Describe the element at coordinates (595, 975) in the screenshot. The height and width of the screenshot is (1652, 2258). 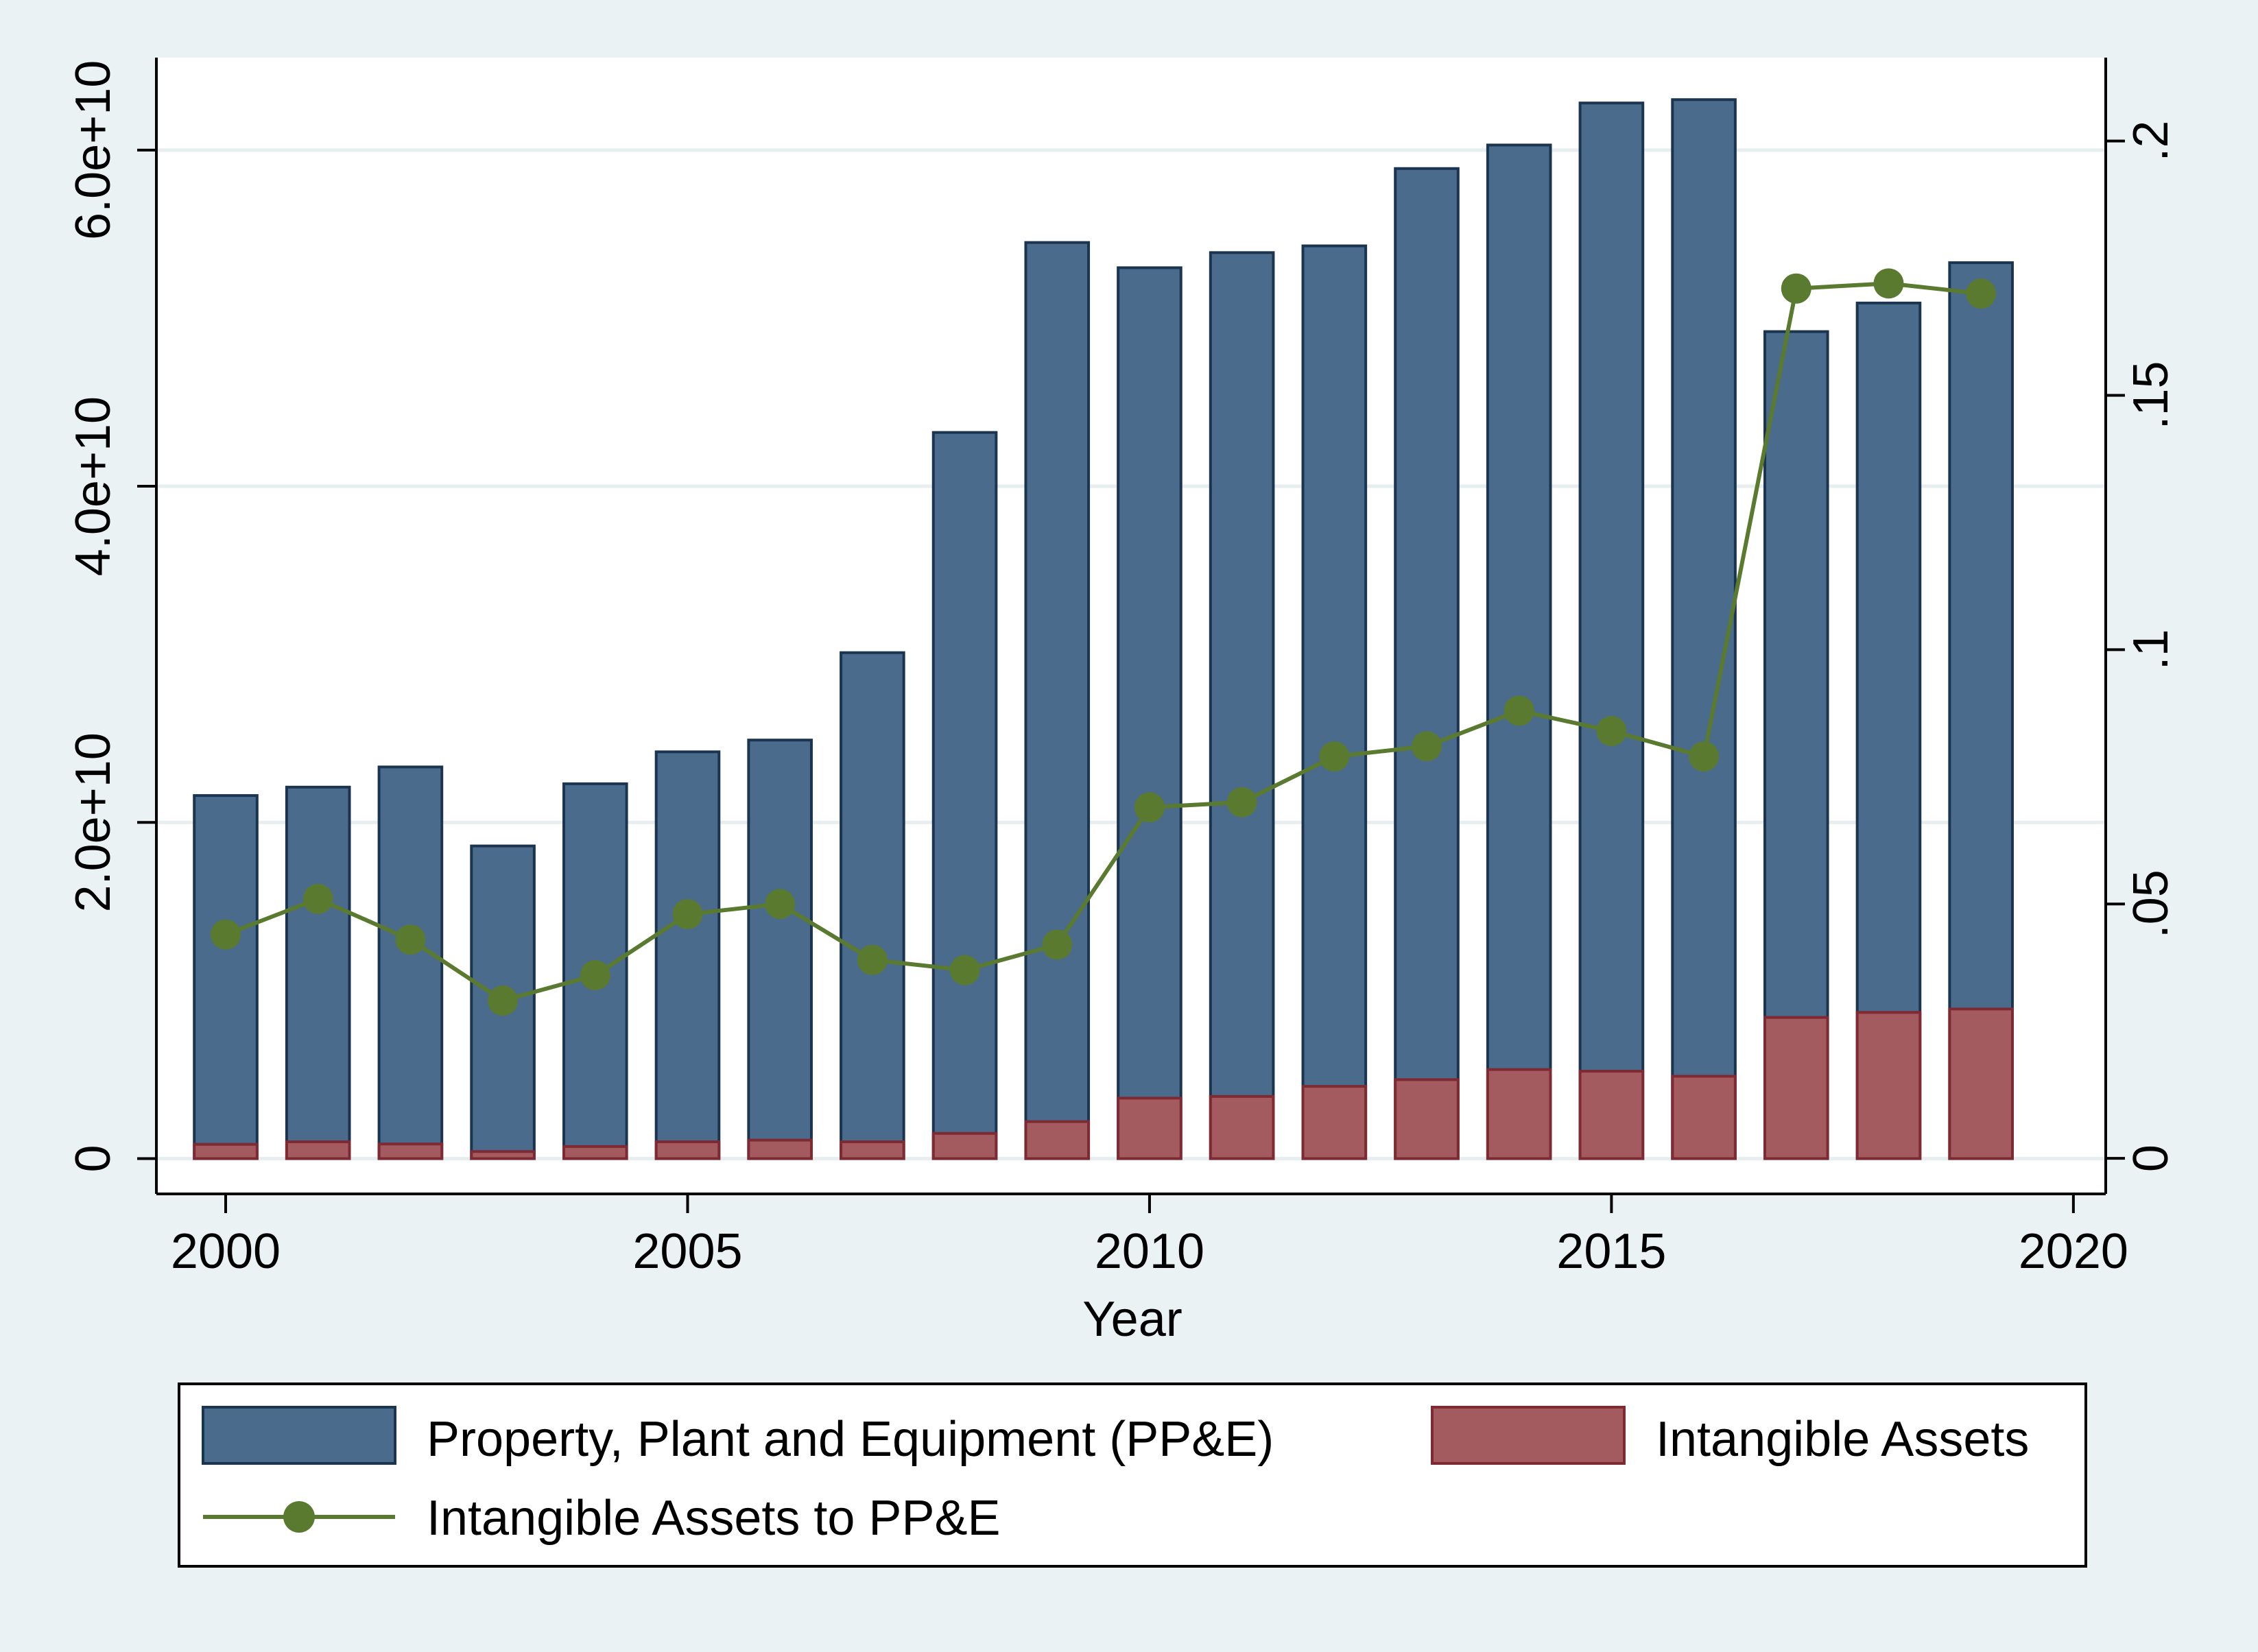
I see `ratio-point-2004` at that location.